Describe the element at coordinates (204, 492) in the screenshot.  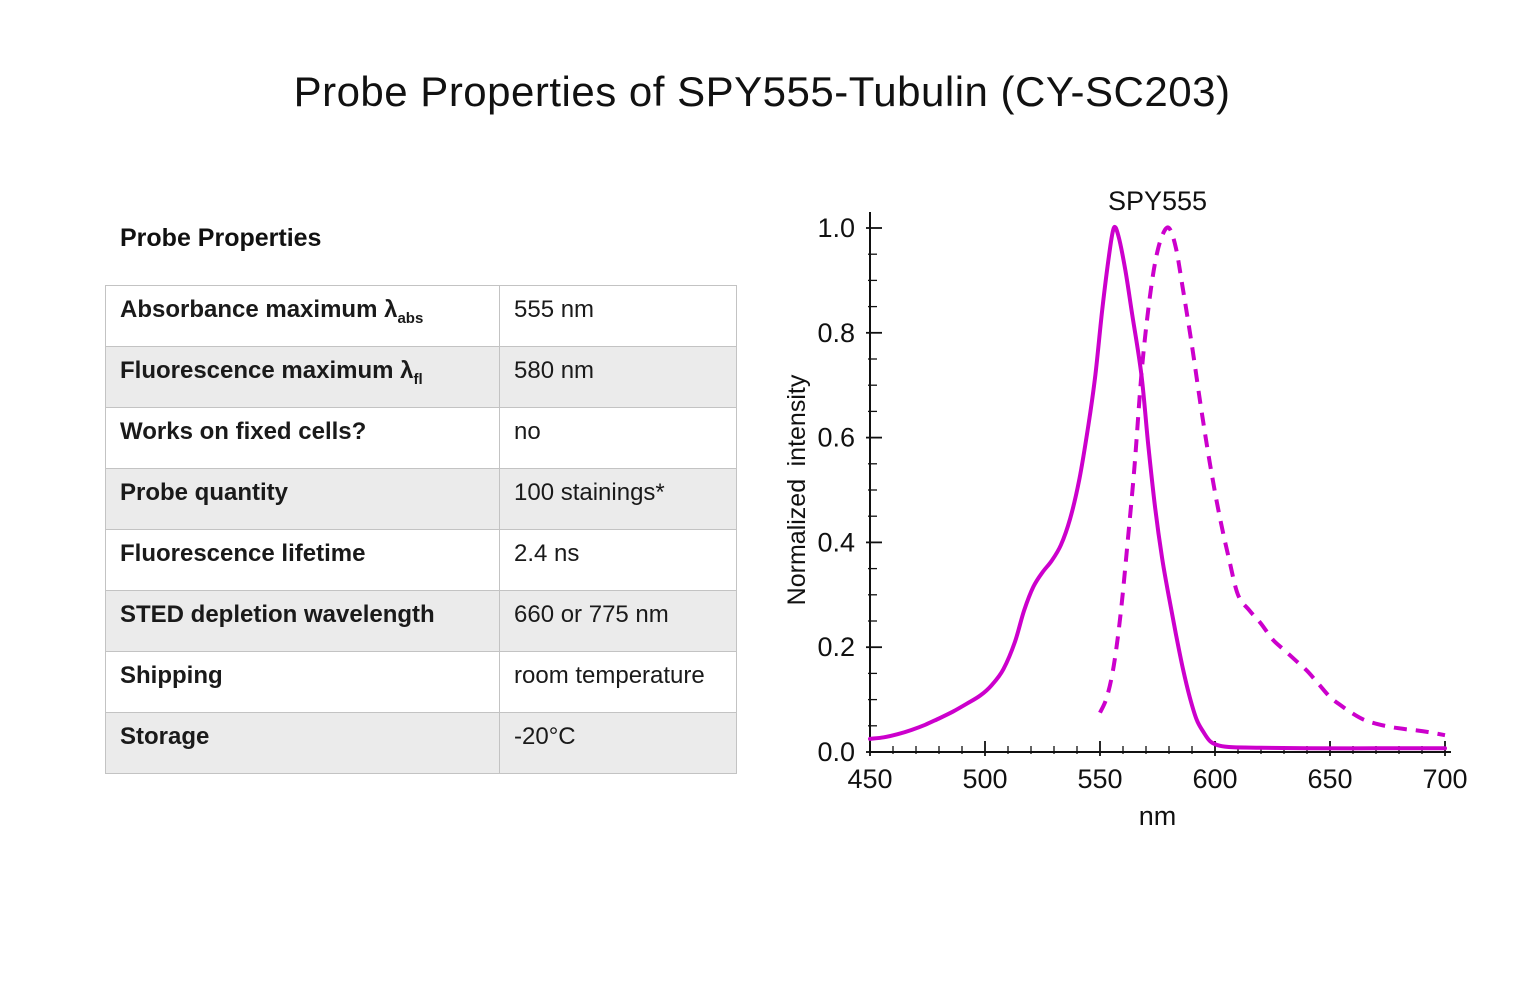
I see `property-label: Probe quantity` at that location.